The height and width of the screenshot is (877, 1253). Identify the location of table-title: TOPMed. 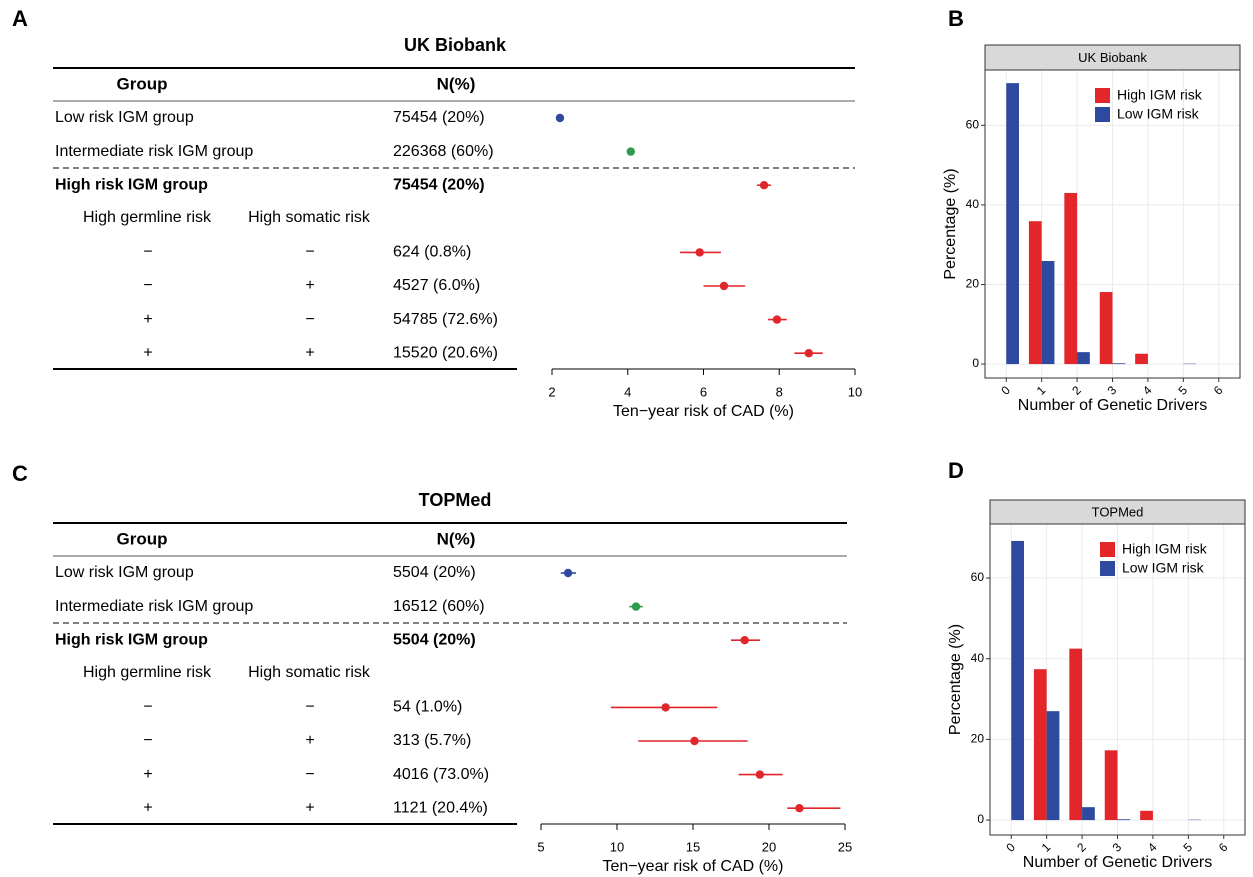
(455, 500).